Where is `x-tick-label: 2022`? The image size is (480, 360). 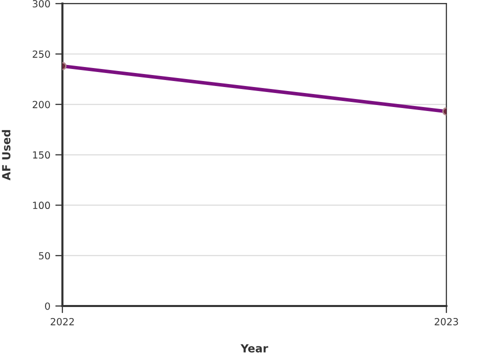
x-tick-label: 2022 is located at coordinates (62, 322).